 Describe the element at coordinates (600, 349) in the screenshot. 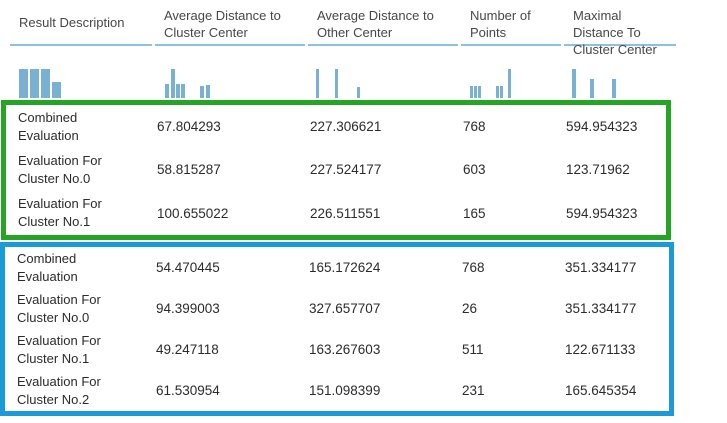

I see `cell-value: 122.671133` at that location.